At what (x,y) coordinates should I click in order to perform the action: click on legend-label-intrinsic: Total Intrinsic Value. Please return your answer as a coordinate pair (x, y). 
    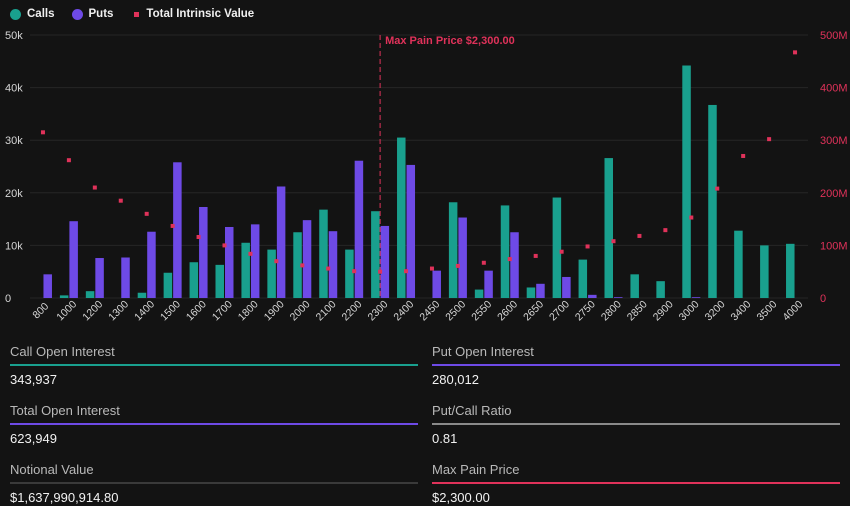
    Looking at the image, I should click on (200, 14).